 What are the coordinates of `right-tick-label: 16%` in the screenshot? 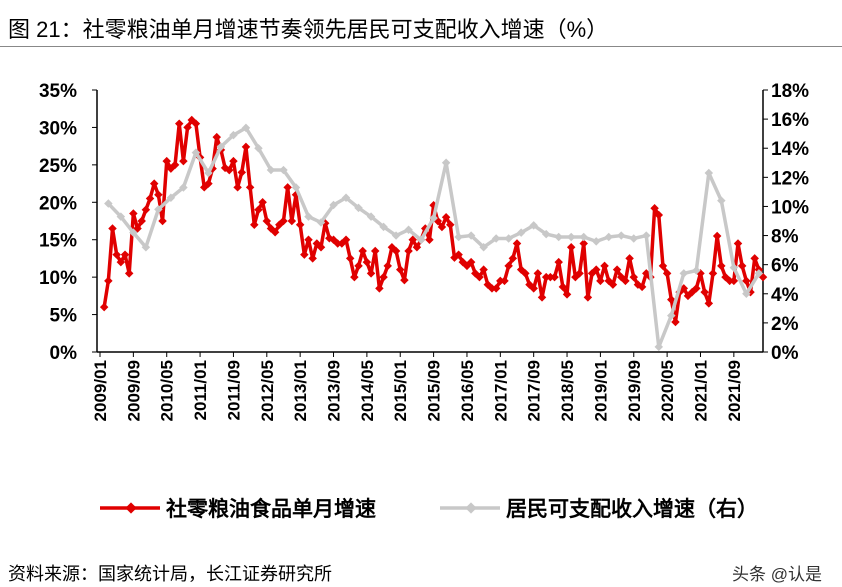 It's located at (790, 120).